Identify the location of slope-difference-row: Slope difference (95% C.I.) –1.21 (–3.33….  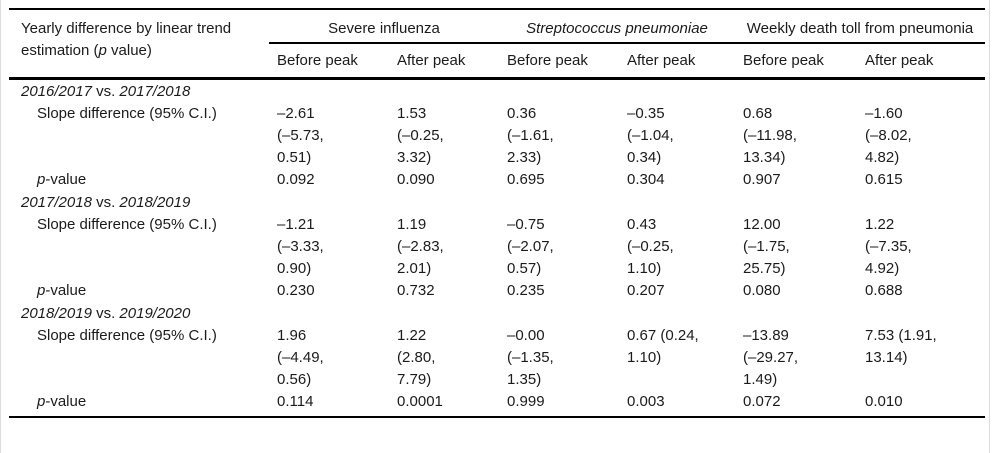
(497, 247).